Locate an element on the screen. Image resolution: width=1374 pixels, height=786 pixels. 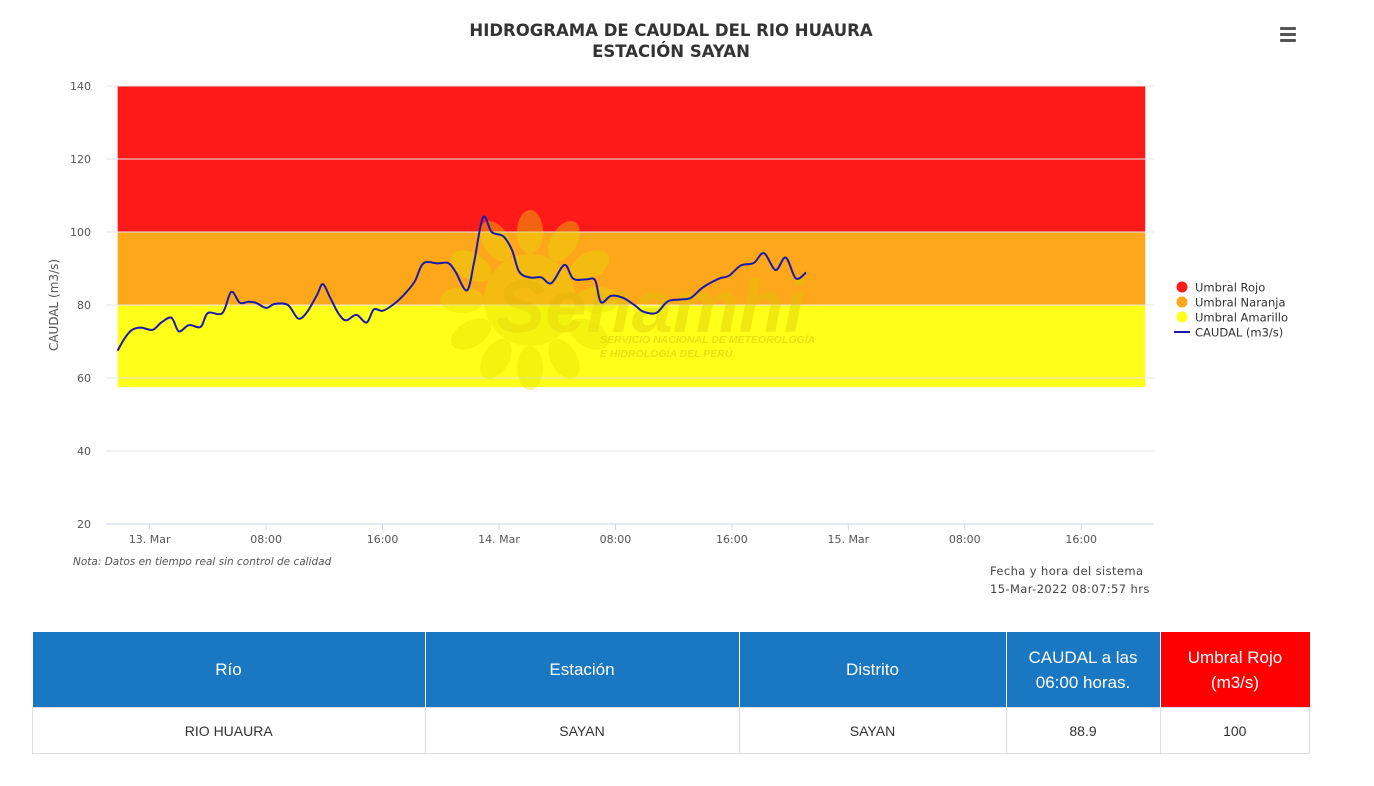
series-line-caudal is located at coordinates (461, 283).